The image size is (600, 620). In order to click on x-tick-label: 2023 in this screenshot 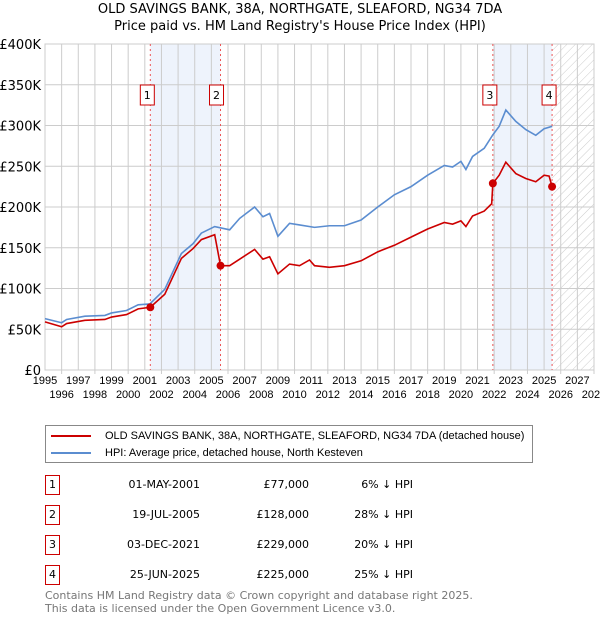, I will do `click(511, 381)`.